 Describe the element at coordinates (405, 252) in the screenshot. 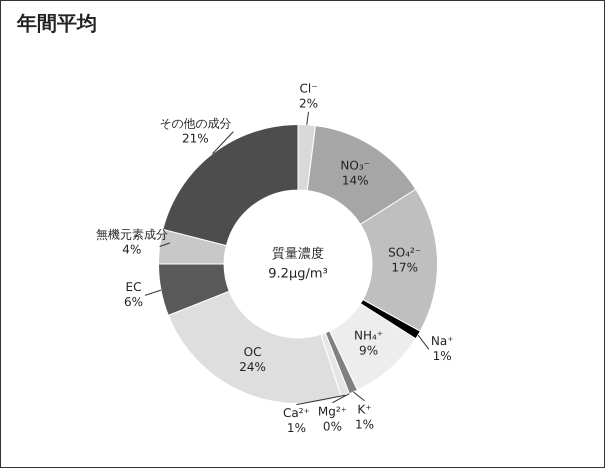

I see `slice-label: SO₄²⁻` at that location.